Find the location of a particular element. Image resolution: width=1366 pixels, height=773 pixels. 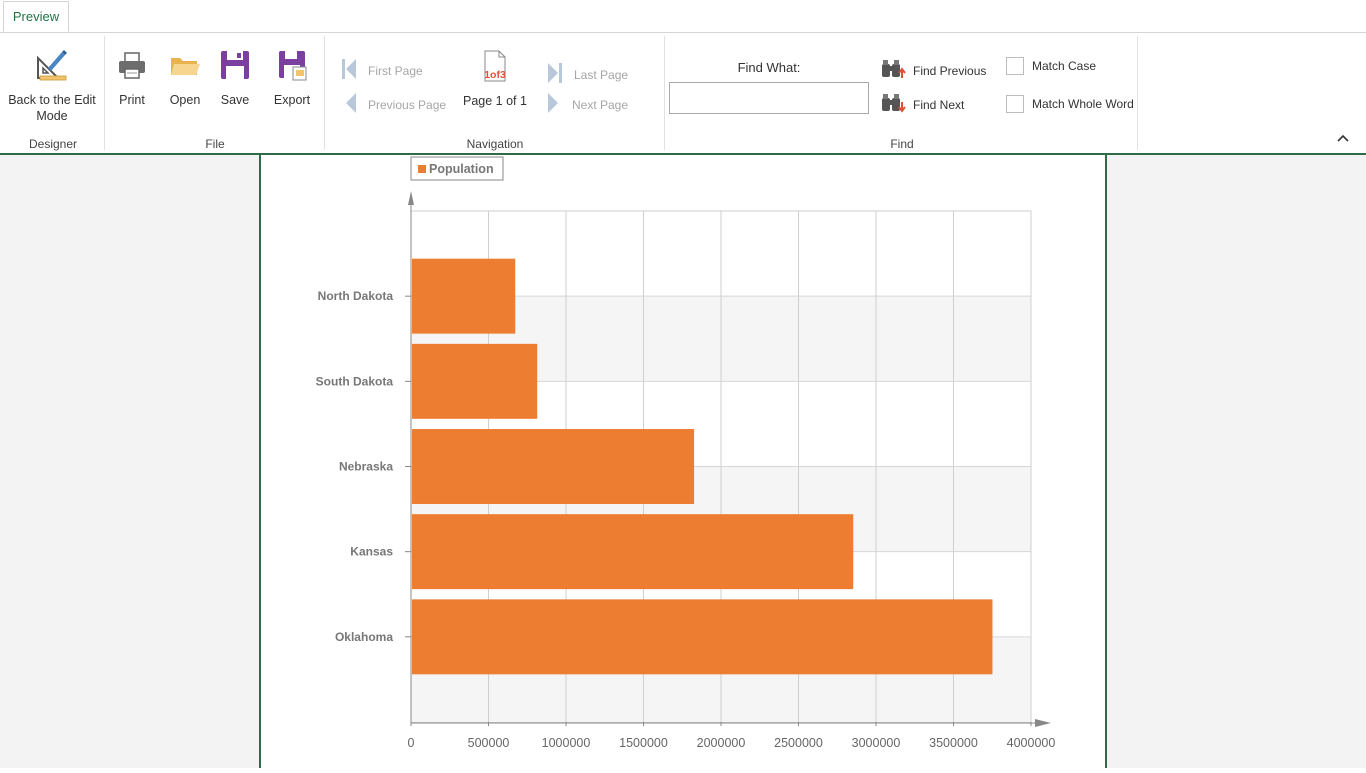

folder-icon is located at coordinates (185, 68).